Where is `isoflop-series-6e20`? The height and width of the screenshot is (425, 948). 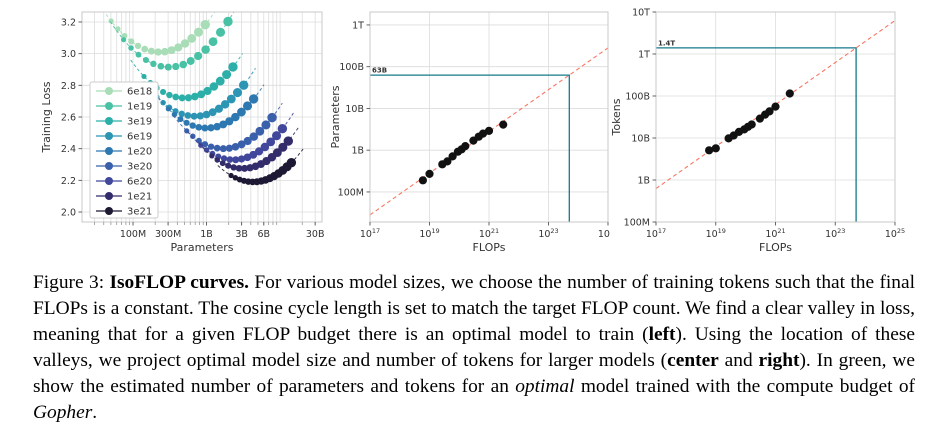
isoflop-series-6e20 is located at coordinates (240, 138).